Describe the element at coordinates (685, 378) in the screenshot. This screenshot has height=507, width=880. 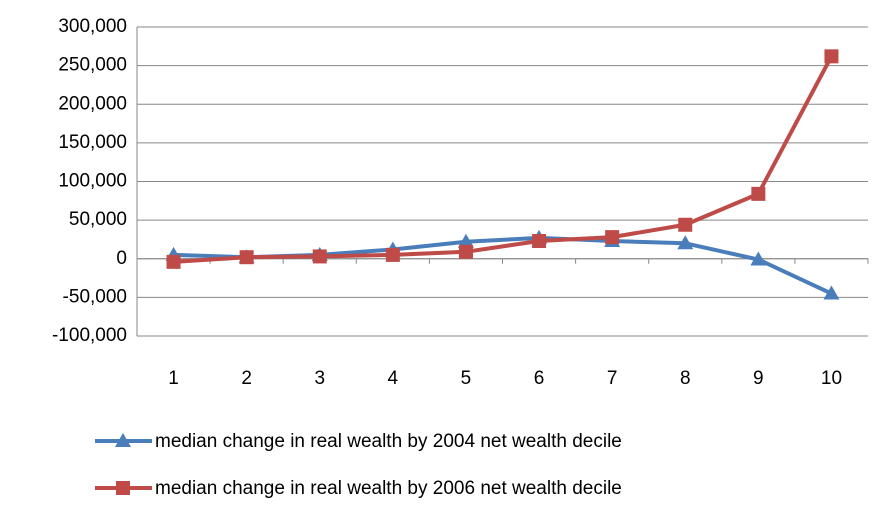
I see `x-tick-label: 8` at that location.